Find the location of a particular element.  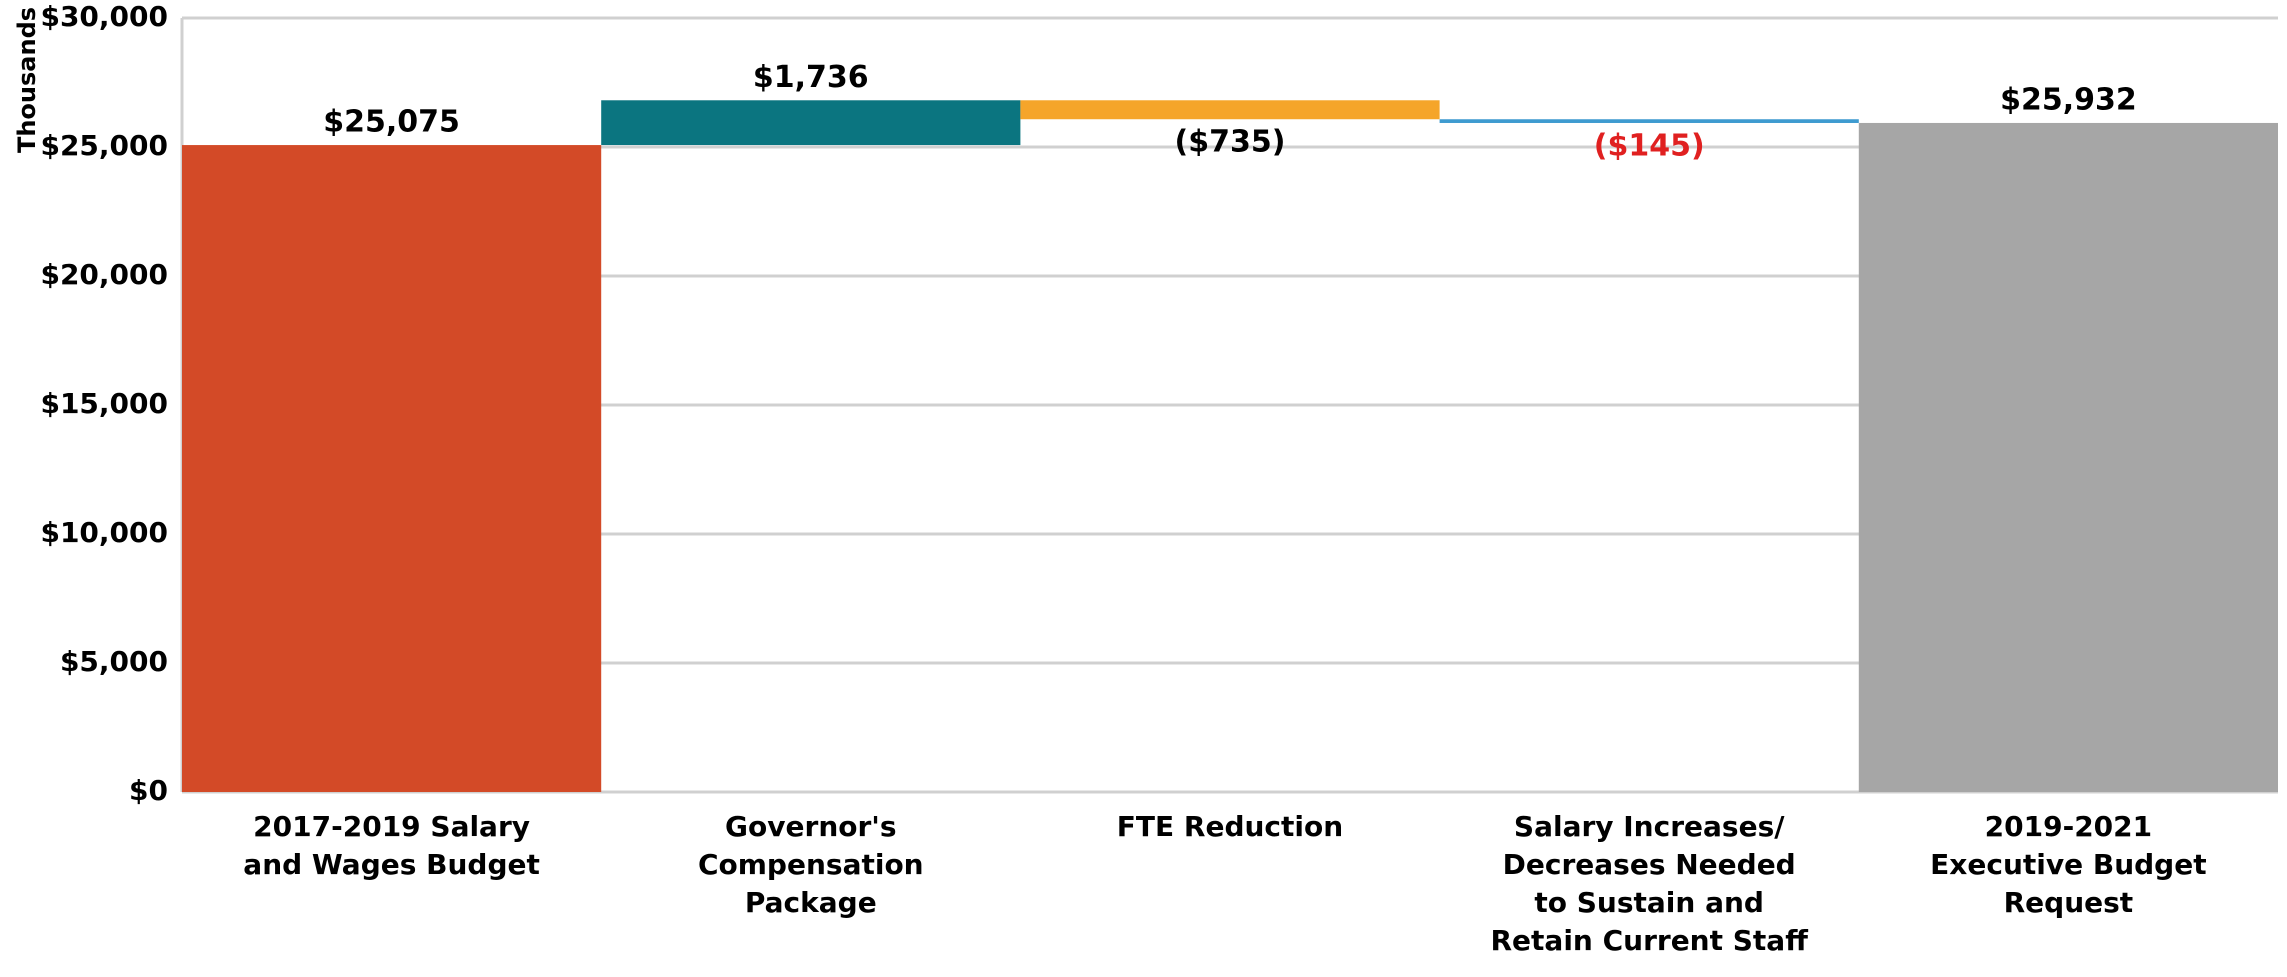

value-label: $25,932 is located at coordinates (2068, 99).